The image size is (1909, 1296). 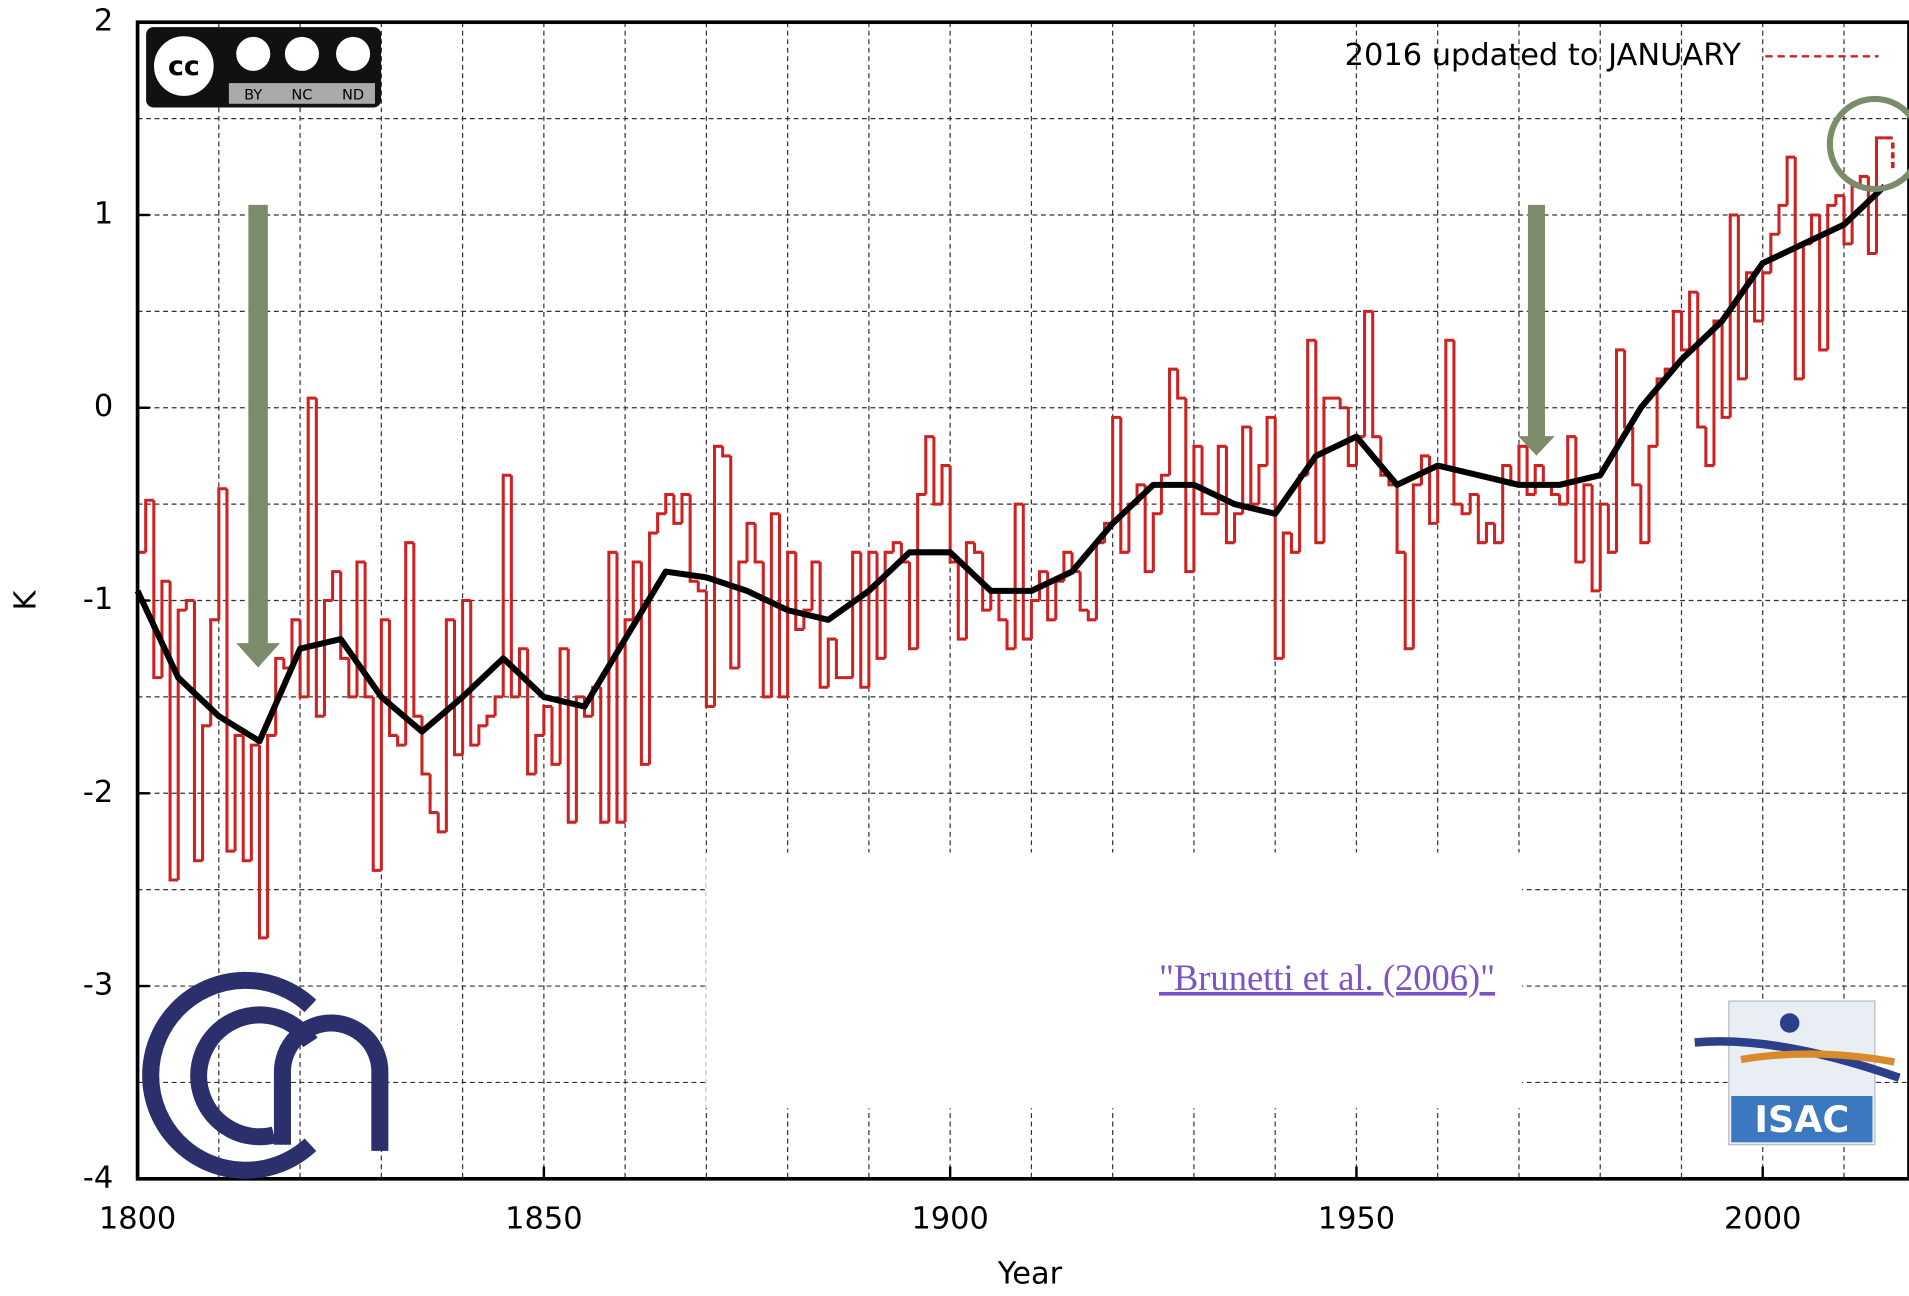 I want to click on y-tick-label: 1, so click(x=103, y=213).